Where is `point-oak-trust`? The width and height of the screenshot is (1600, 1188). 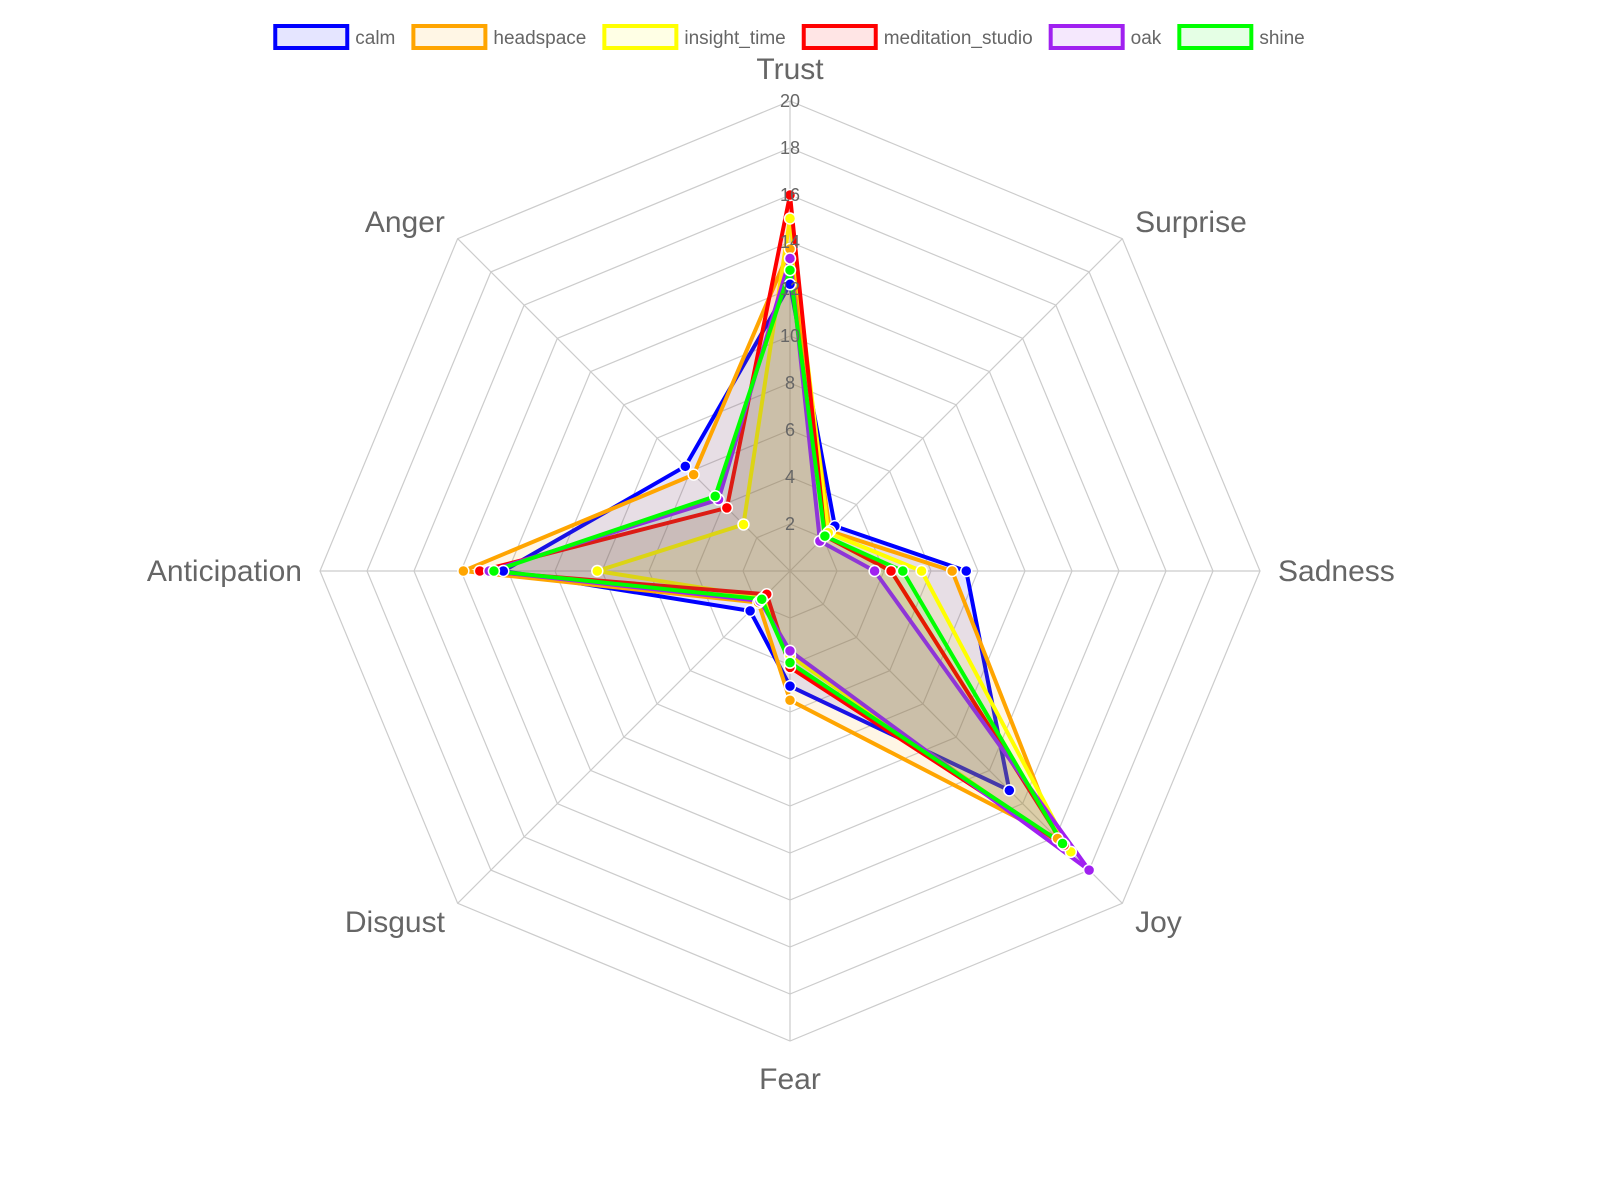 point-oak-trust is located at coordinates (790, 258).